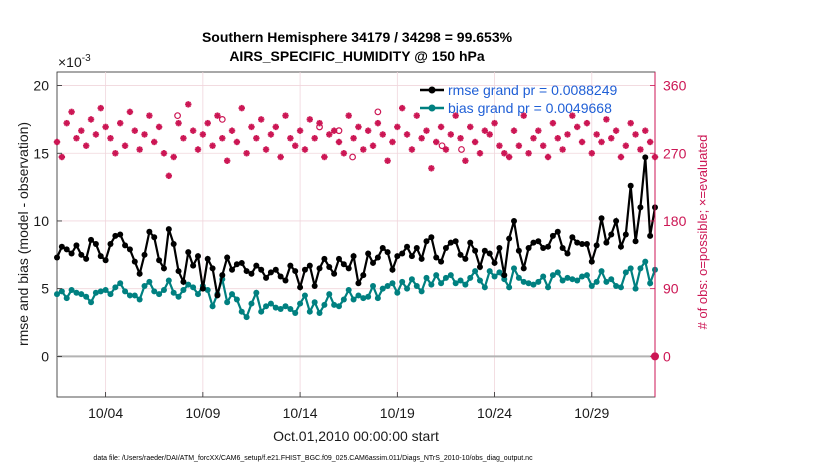 This screenshot has height=470, width=830. I want to click on y-axis-right-label: # of obs: o=possible; ×=evaluated, so click(702, 232).